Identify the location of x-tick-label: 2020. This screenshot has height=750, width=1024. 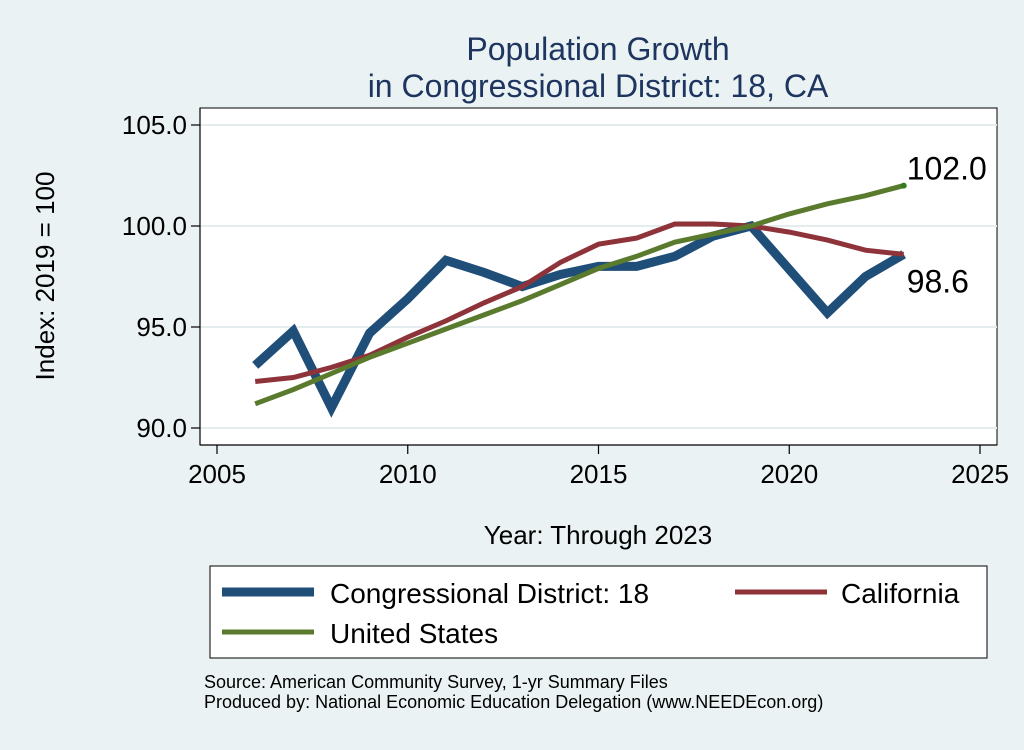
(789, 474).